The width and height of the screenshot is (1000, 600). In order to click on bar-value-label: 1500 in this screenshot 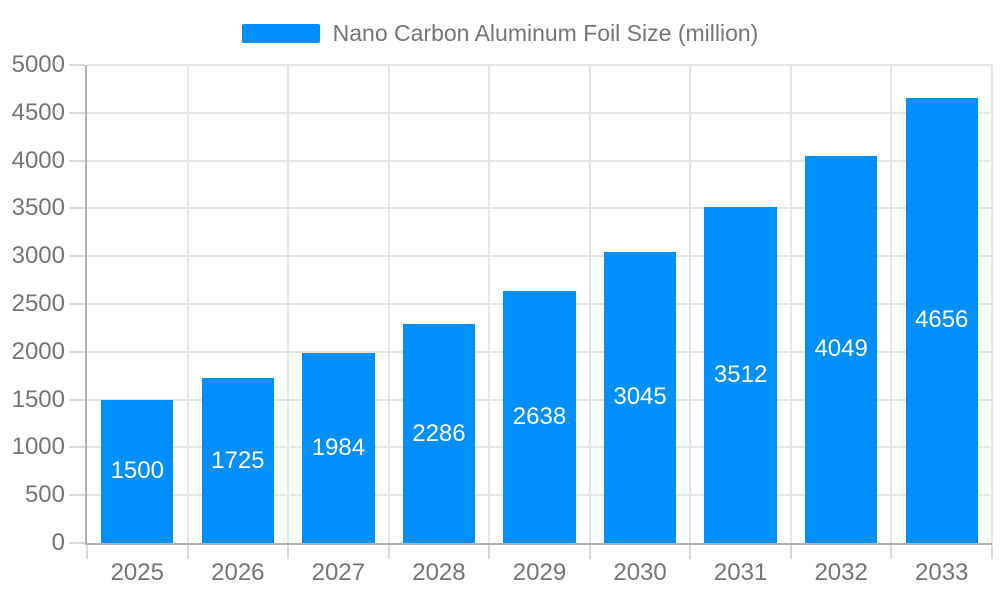, I will do `click(137, 471)`.